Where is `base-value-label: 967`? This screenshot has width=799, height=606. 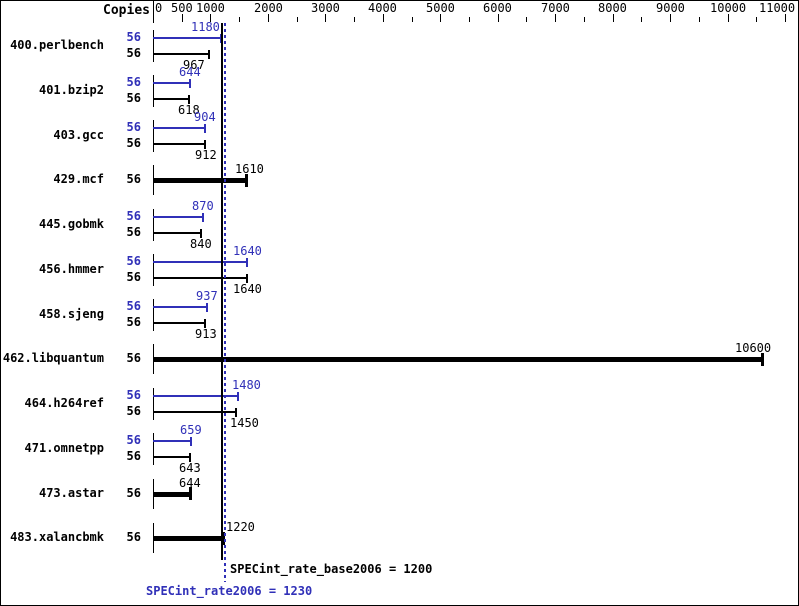
base-value-label: 967 is located at coordinates (194, 65).